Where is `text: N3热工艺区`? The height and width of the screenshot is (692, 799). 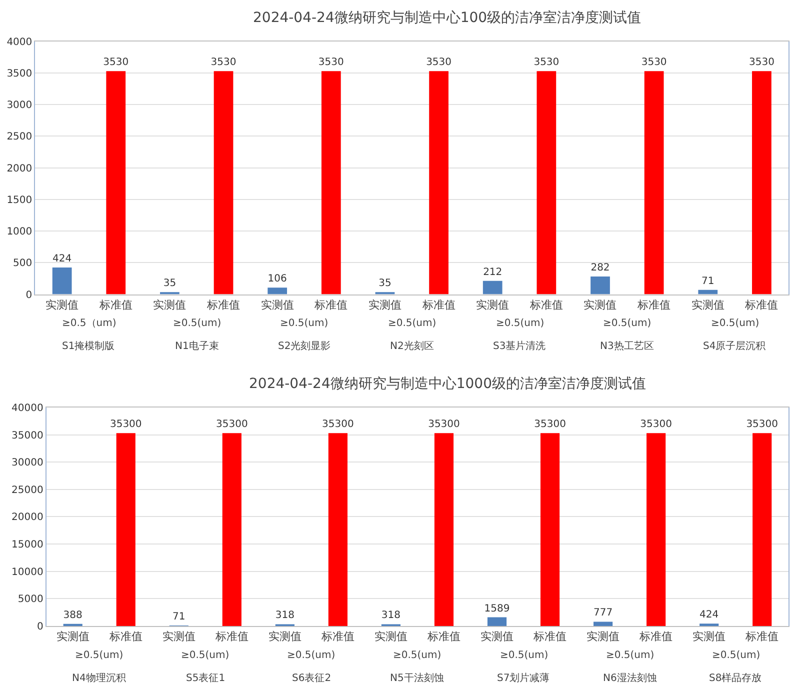
text: N3热工艺区 is located at coordinates (627, 346).